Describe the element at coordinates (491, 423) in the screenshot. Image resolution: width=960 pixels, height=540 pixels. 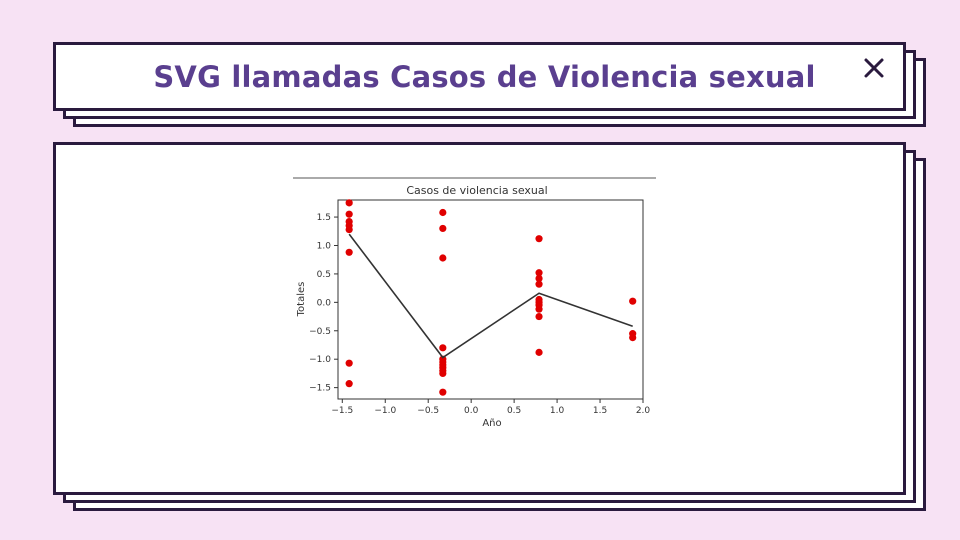
I see `chart-x-label: Año` at that location.